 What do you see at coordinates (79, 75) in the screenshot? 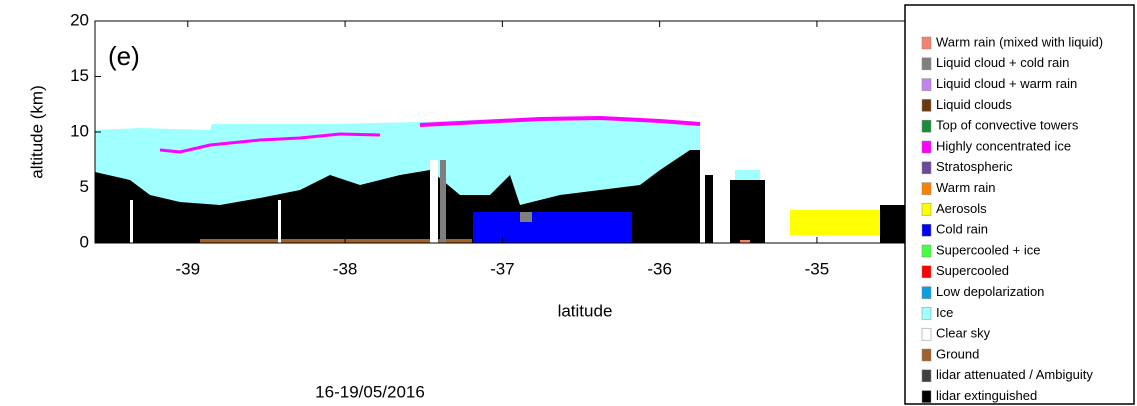
I see `y-tick-label: 15` at bounding box center [79, 75].